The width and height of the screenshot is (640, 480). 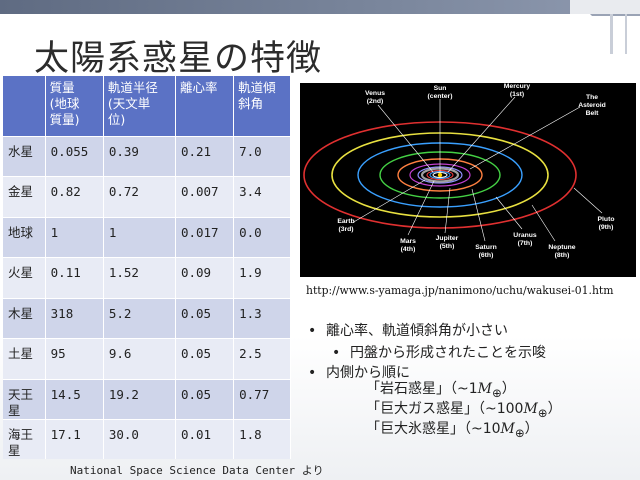 What do you see at coordinates (486, 251) in the screenshot?
I see `label-saturn: Saturn (6th)` at bounding box center [486, 251].